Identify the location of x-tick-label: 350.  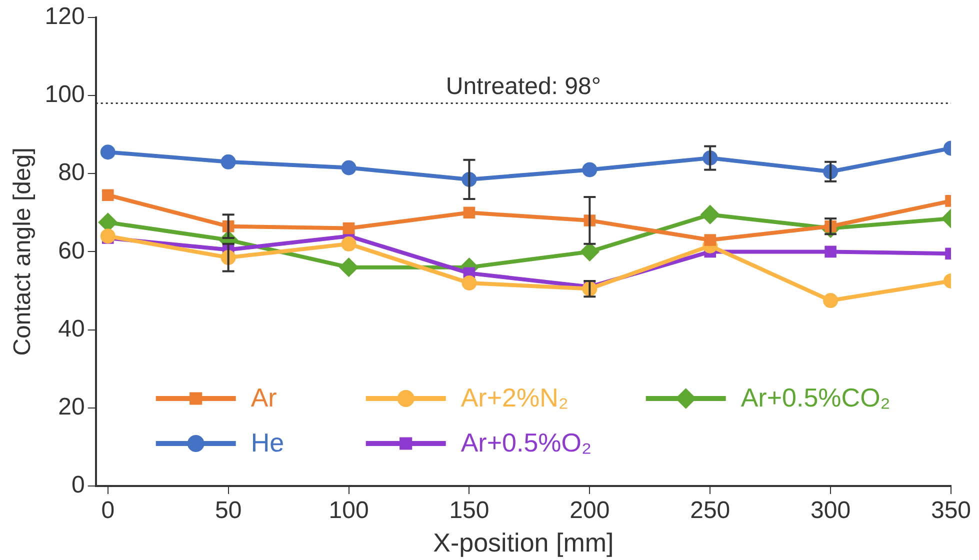
(951, 510).